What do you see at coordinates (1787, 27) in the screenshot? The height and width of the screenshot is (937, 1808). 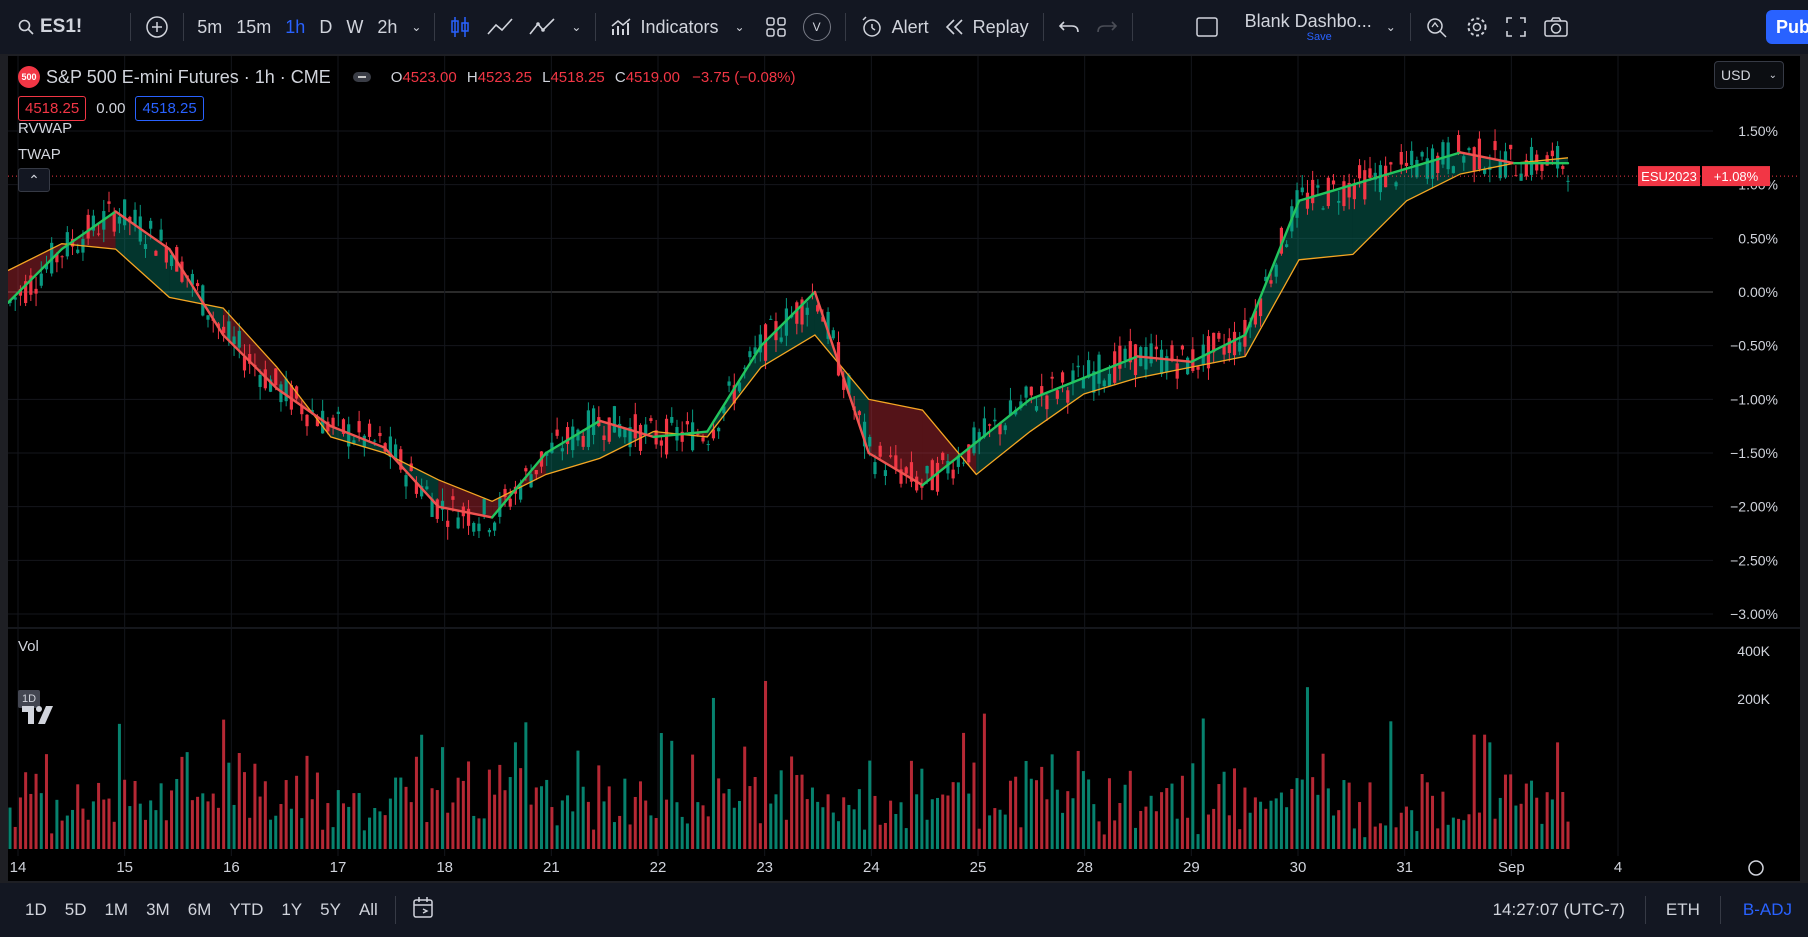 I see `publish-button: Pub` at bounding box center [1787, 27].